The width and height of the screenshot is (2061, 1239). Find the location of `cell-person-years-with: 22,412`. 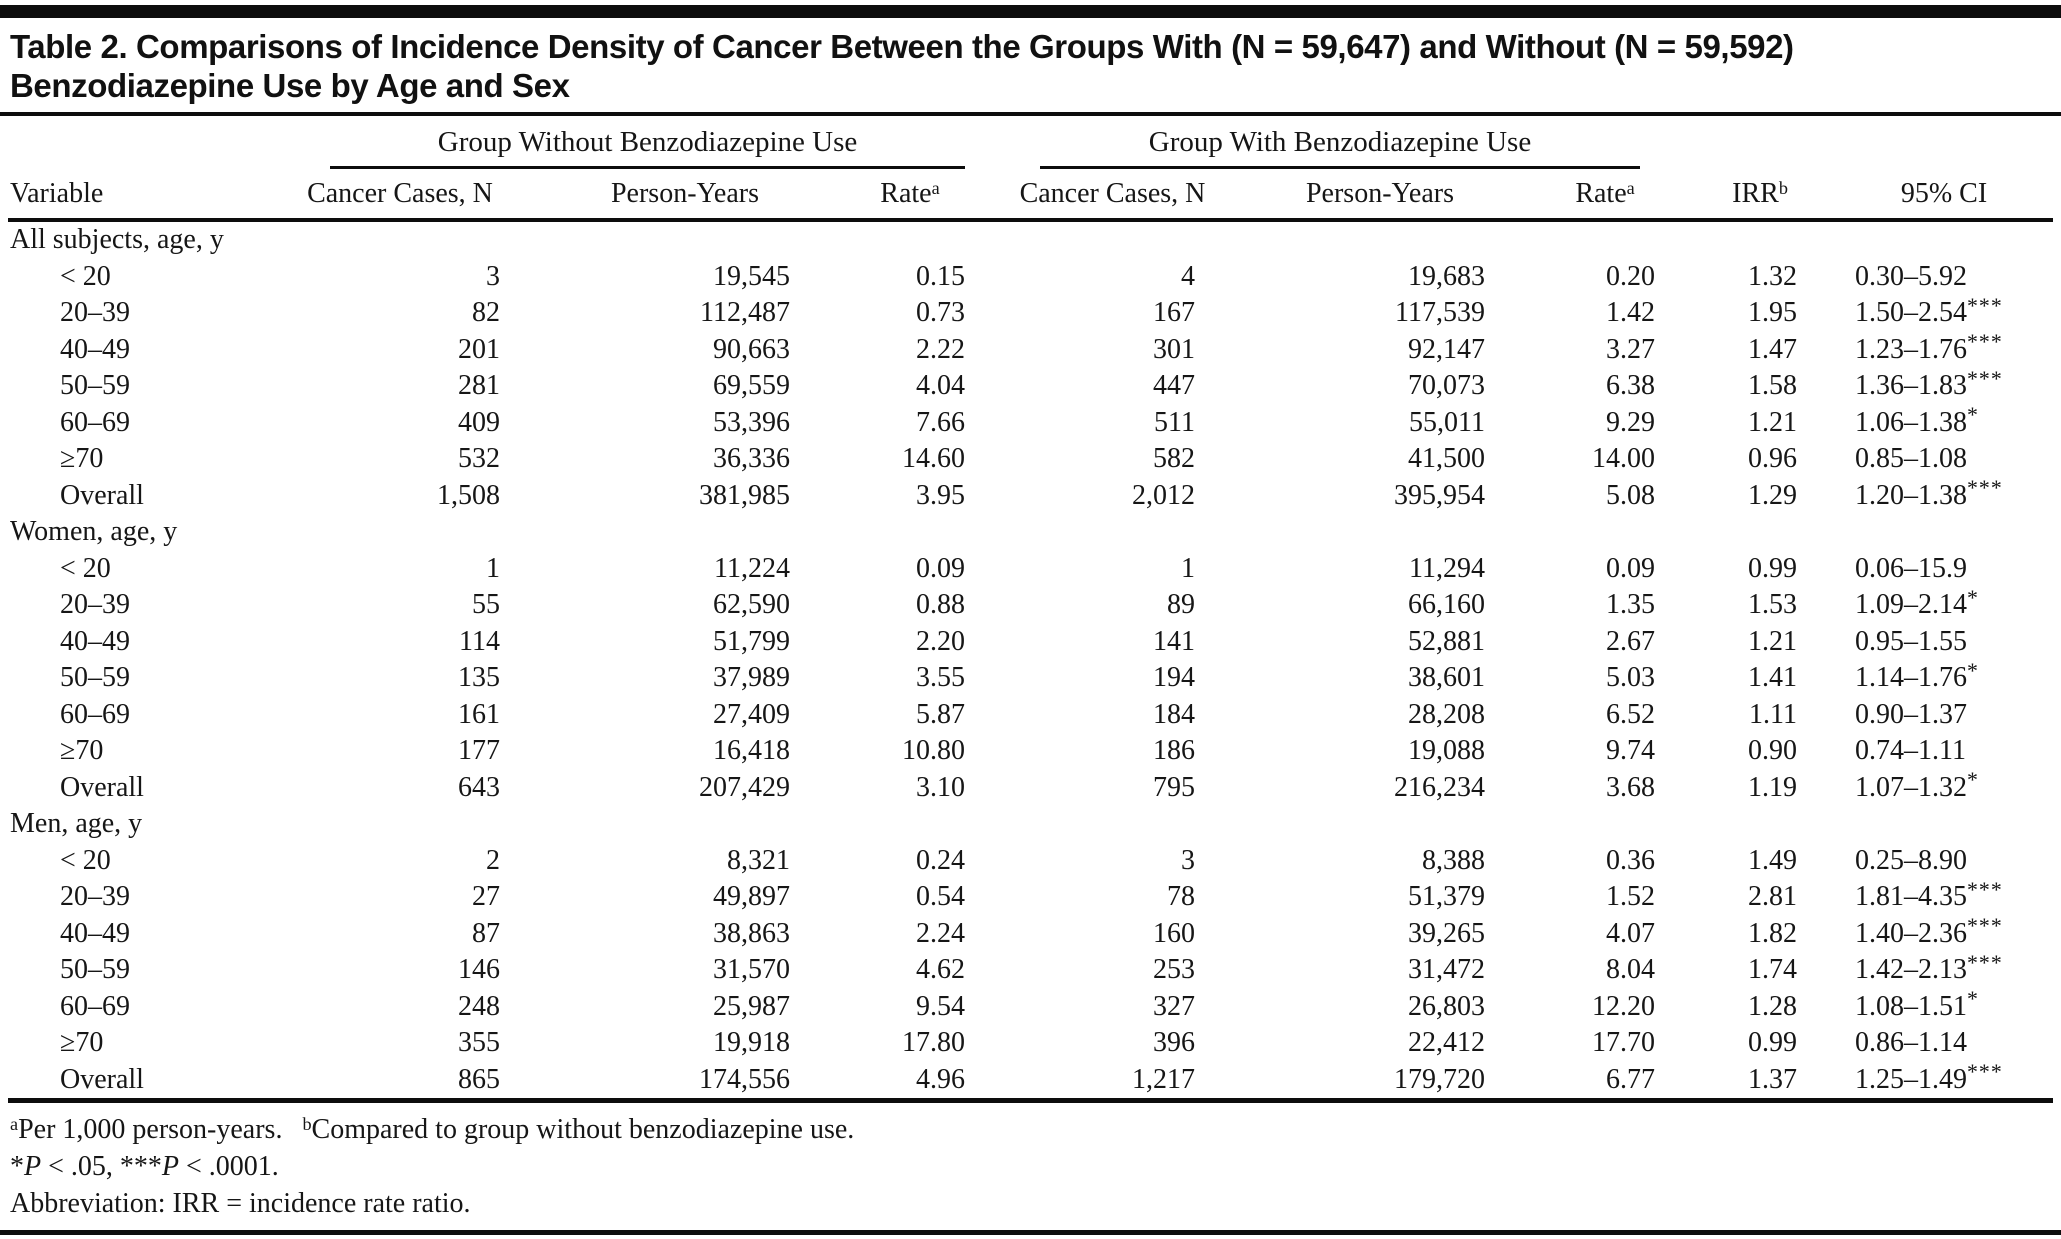

cell-person-years-with: 22,412 is located at coordinates (1446, 1042).